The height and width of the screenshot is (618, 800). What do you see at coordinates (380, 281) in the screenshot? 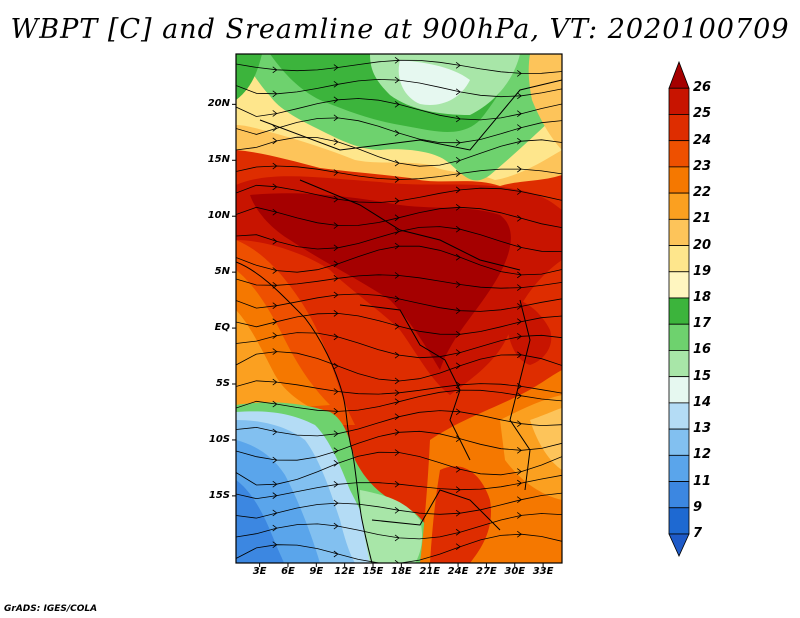
I see `field-core-dark` at bounding box center [380, 281].